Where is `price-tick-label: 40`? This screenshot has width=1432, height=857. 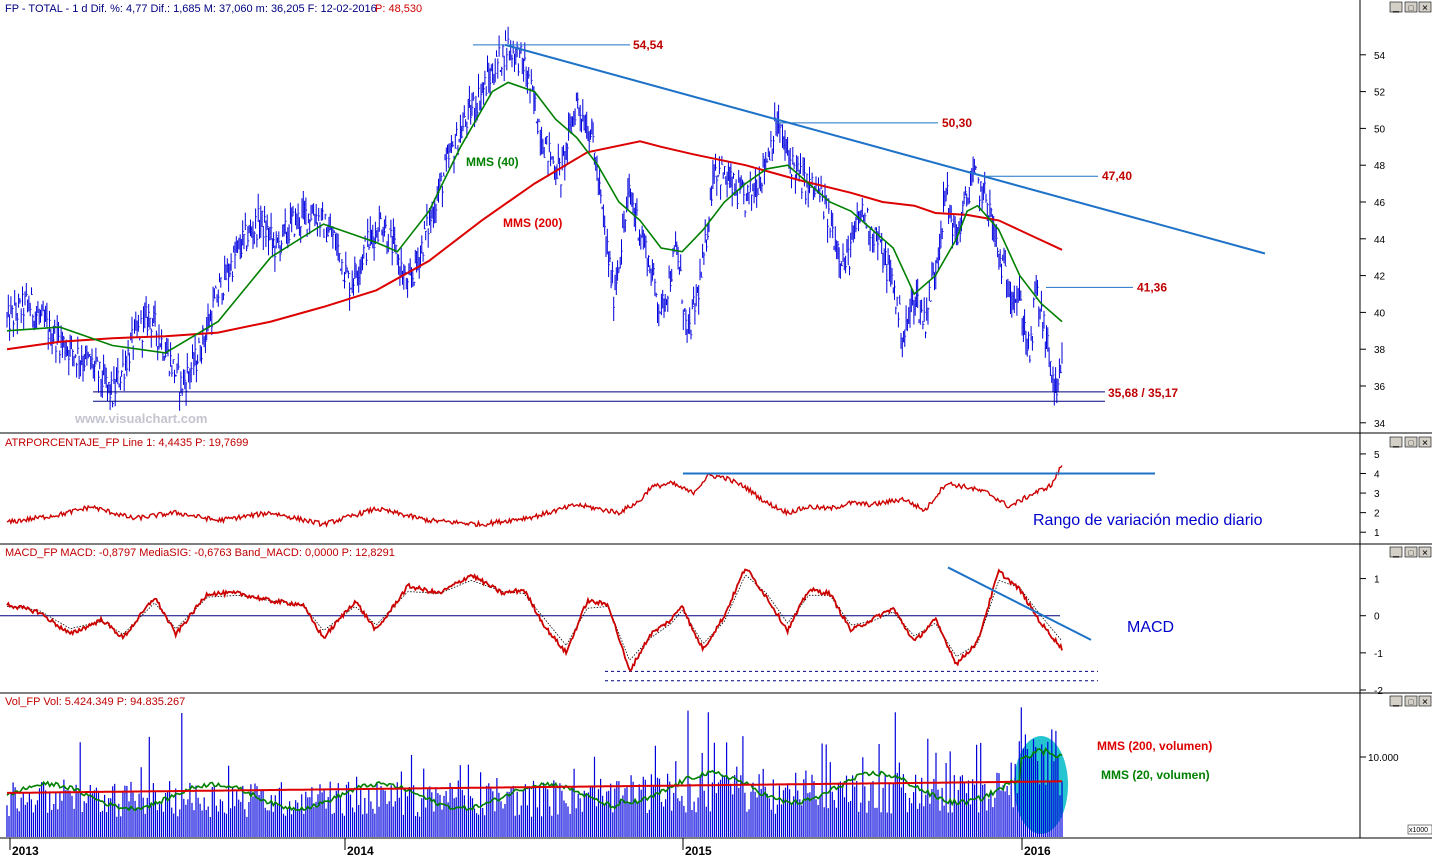
price-tick-label: 40 is located at coordinates (1380, 313).